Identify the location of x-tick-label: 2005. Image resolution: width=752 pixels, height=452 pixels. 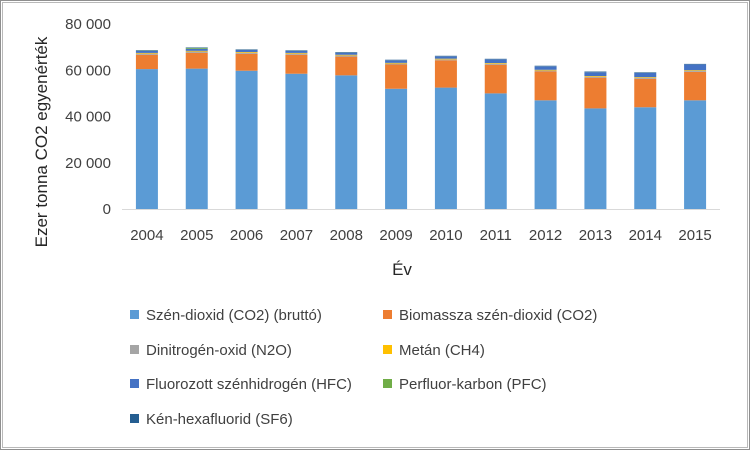
(196, 235).